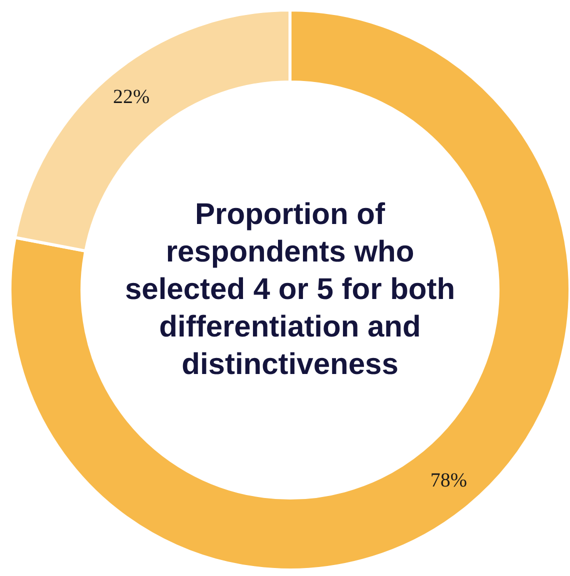 Image resolution: width=570 pixels, height=576 pixels. Describe the element at coordinates (449, 480) in the screenshot. I see `data-label: 78%` at that location.